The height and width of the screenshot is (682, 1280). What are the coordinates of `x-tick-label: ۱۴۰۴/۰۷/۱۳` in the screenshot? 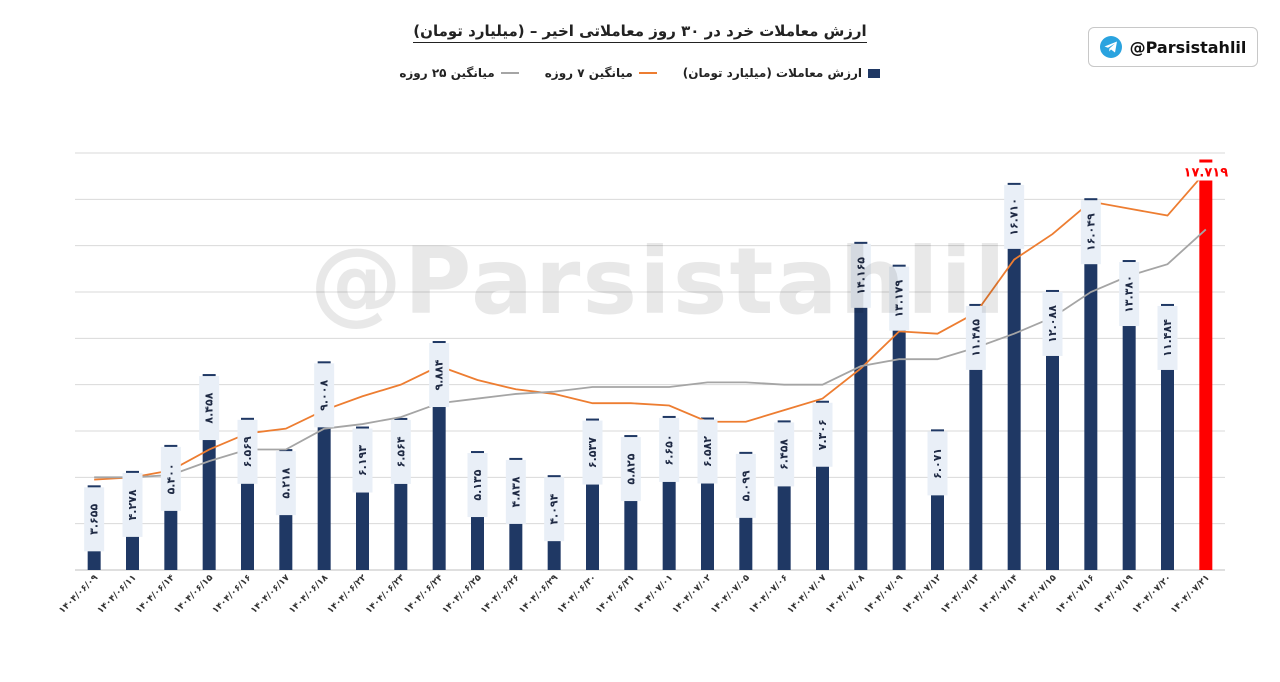 It's located at (960, 594).